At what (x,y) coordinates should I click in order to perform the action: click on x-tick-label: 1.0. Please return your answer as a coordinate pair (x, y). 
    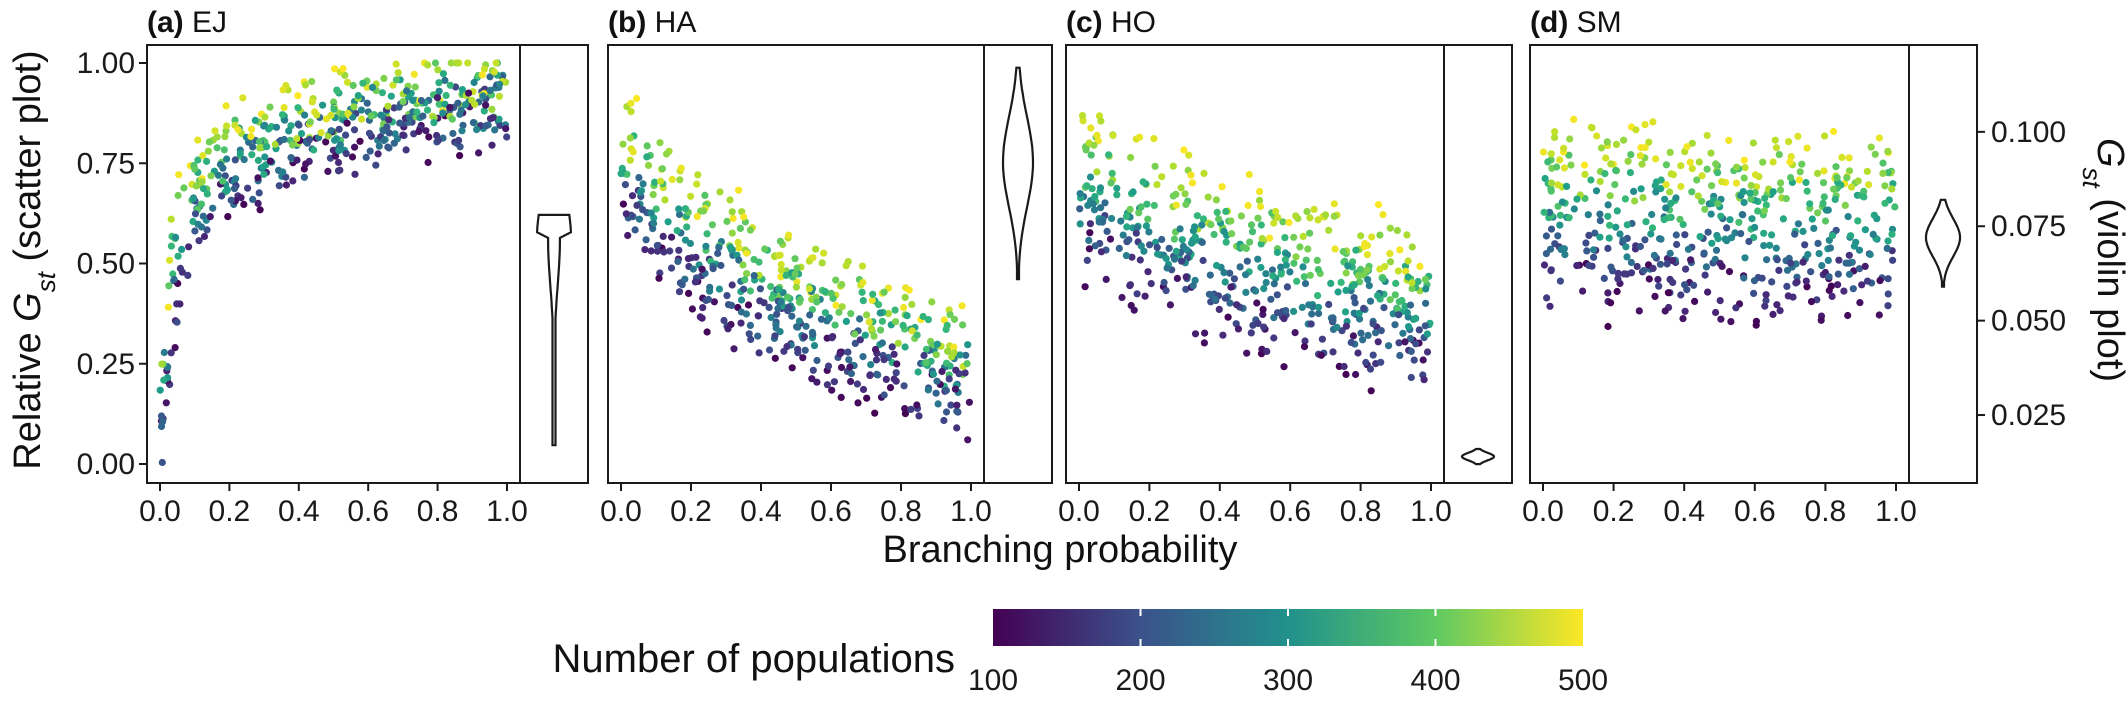
    Looking at the image, I should click on (1896, 511).